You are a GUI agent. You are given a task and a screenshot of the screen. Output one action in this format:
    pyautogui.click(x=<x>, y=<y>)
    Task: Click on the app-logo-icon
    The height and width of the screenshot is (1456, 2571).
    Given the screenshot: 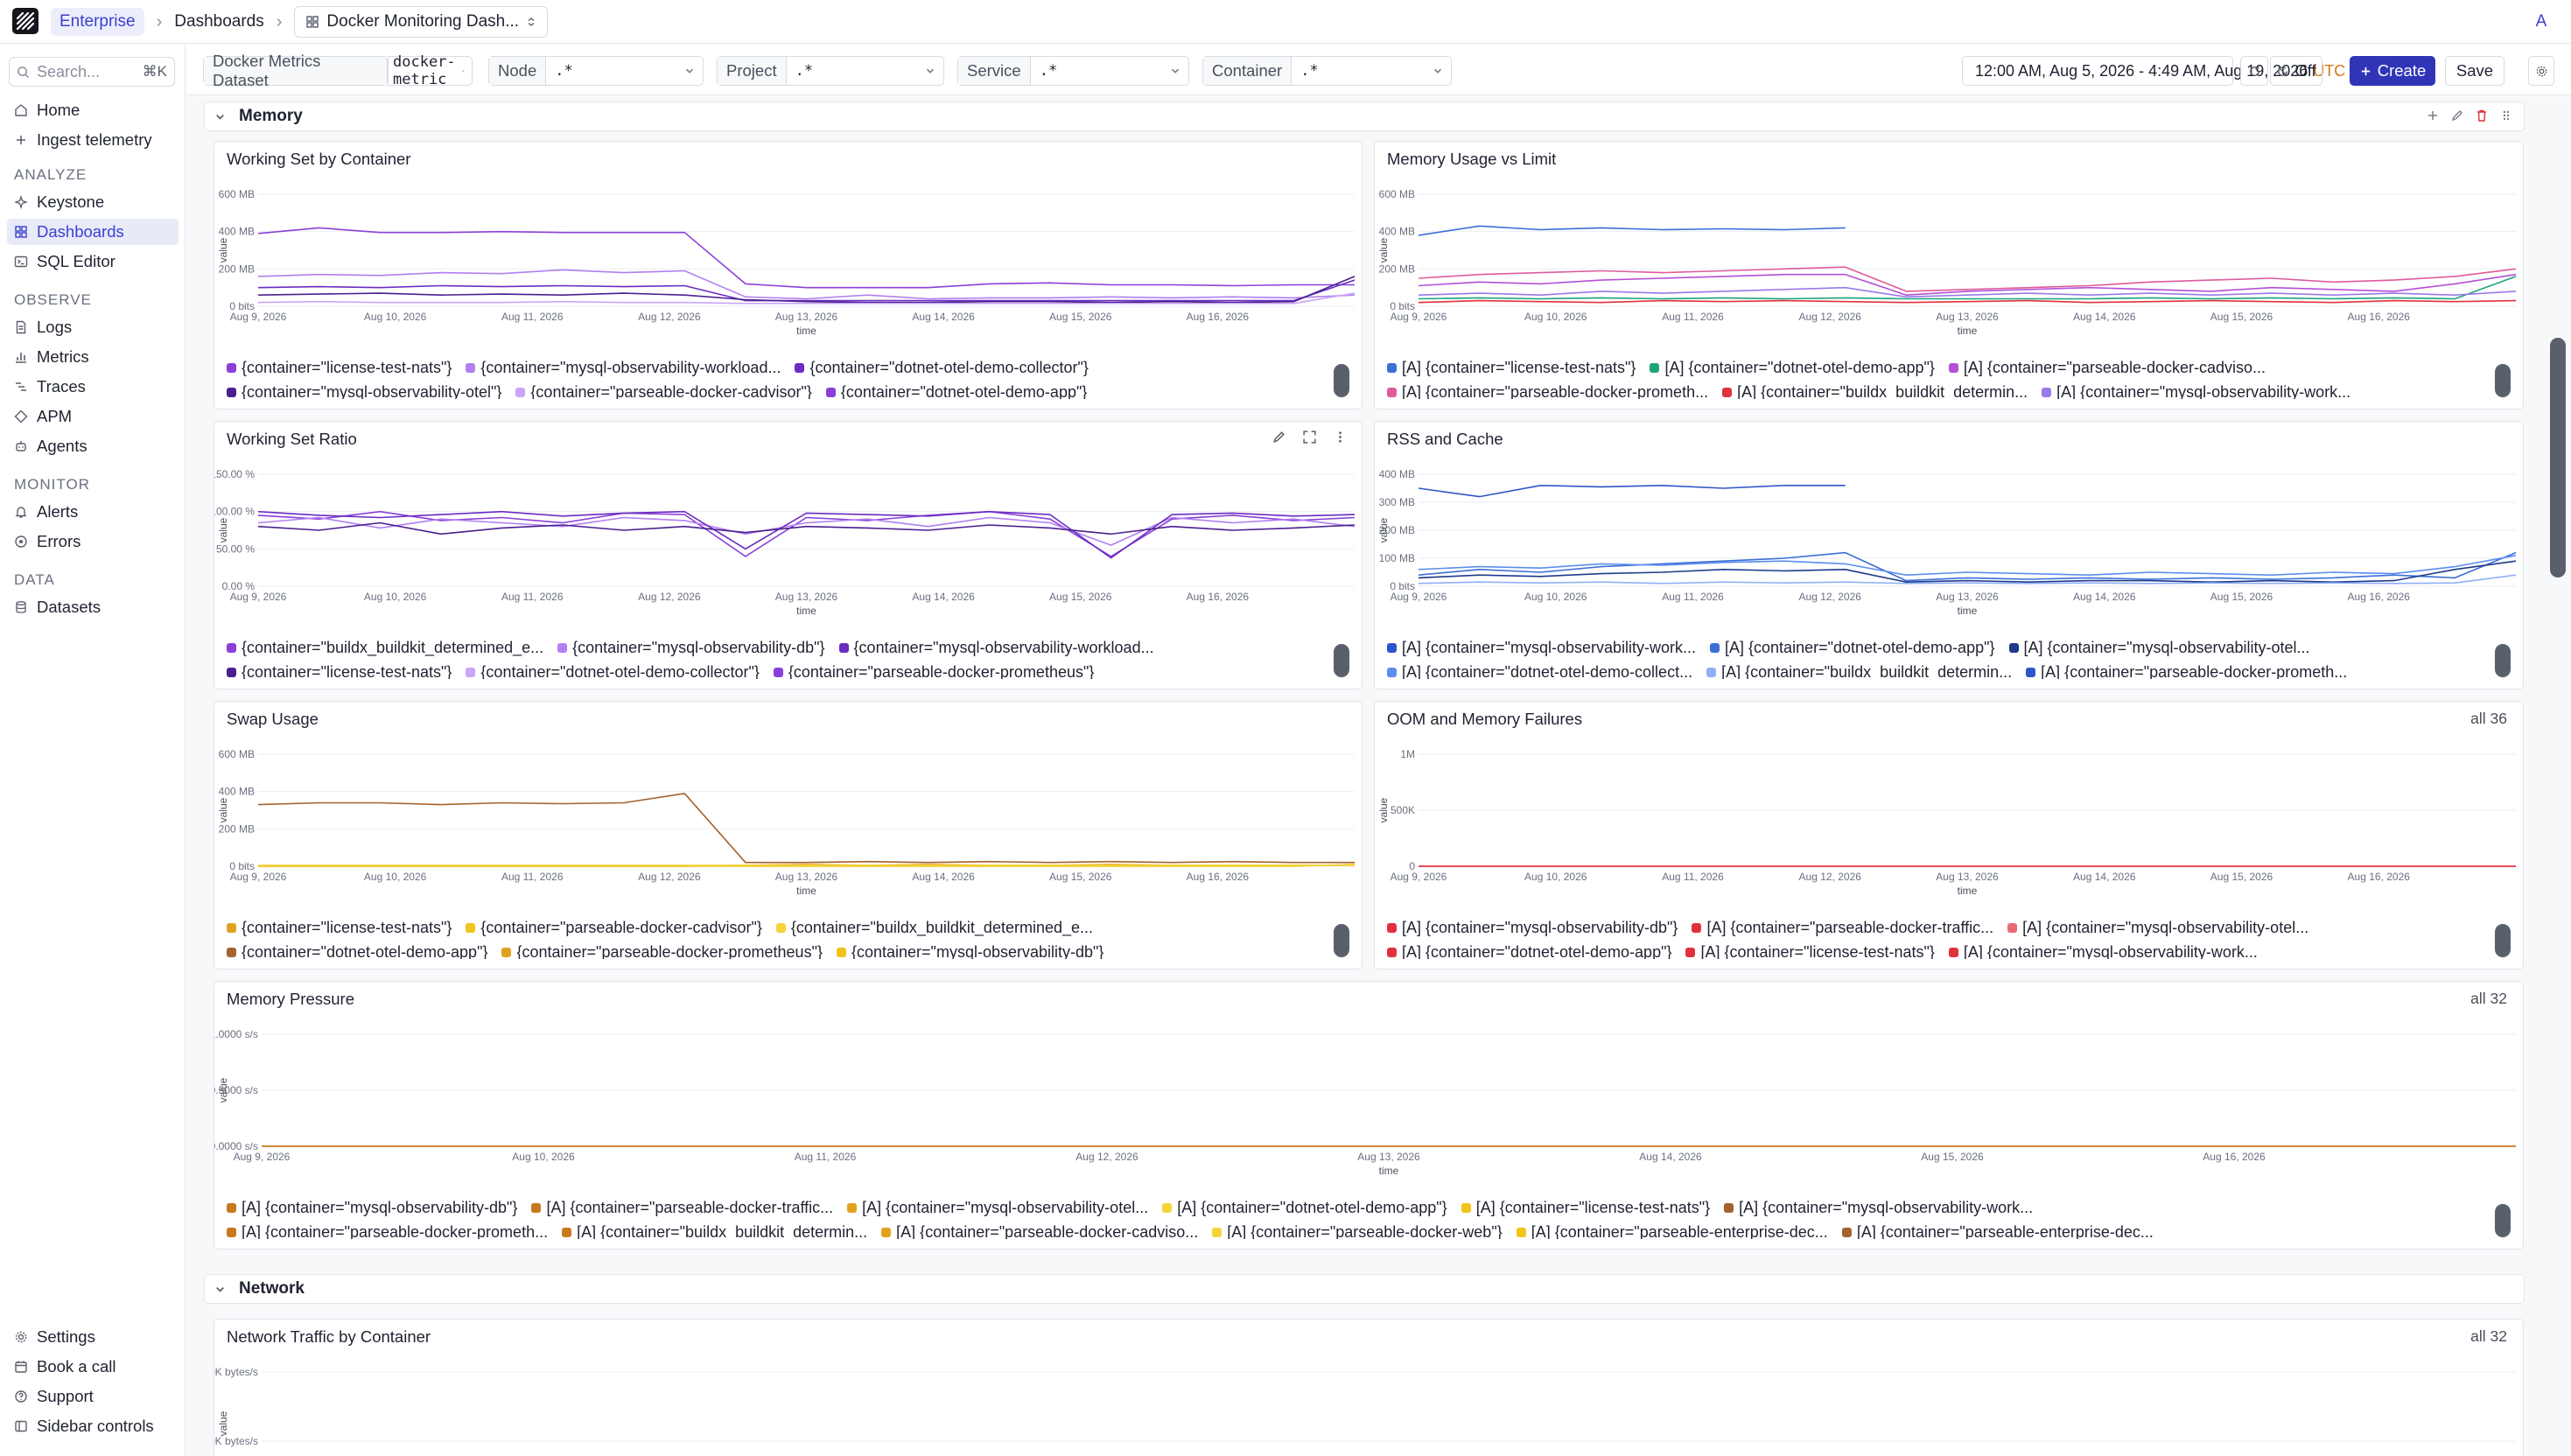 What is the action you would take?
    pyautogui.click(x=25, y=21)
    